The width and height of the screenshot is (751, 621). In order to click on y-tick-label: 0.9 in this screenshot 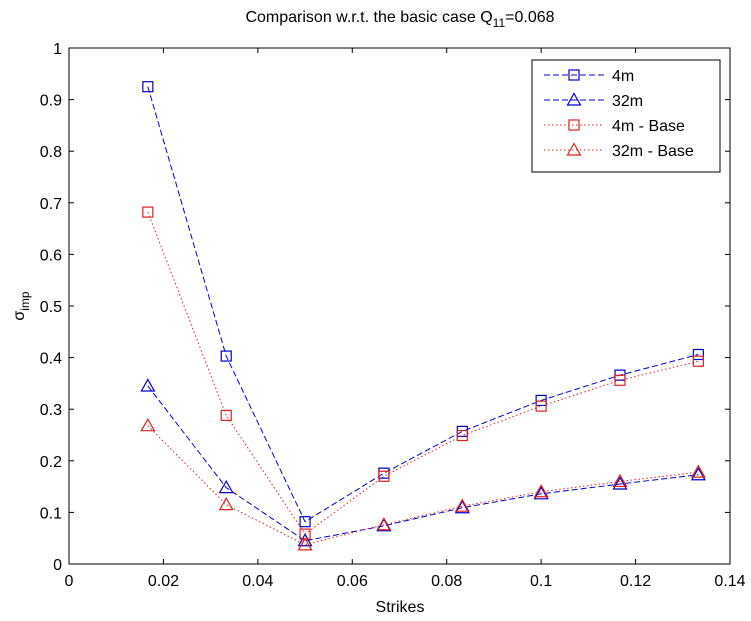, I will do `click(51, 101)`.